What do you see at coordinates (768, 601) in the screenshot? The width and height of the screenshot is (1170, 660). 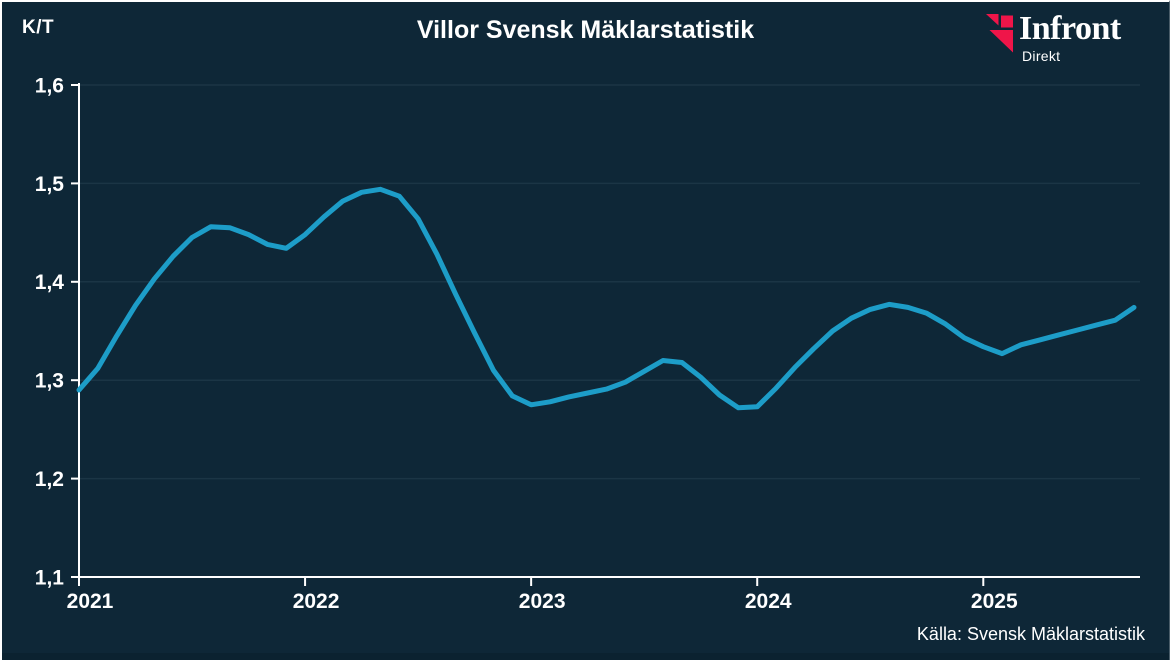 I see `x-tick-label: 2024` at bounding box center [768, 601].